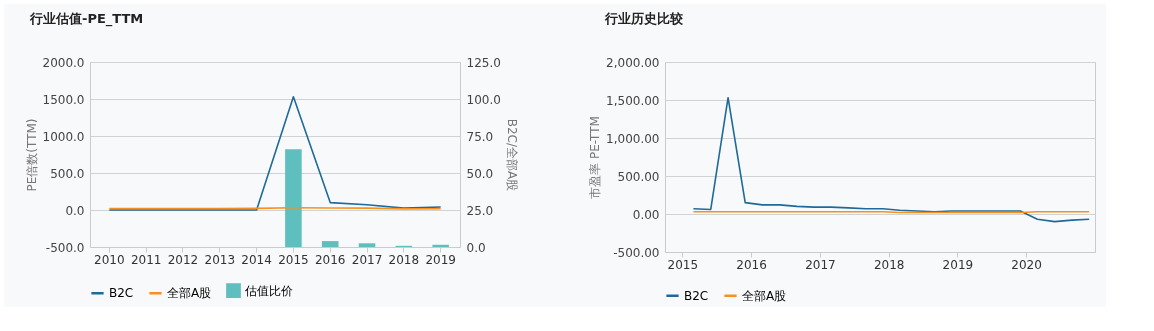 The height and width of the screenshot is (331, 1154). Describe the element at coordinates (646, 214) in the screenshot. I see `y-tick-label: 0.00` at that location.